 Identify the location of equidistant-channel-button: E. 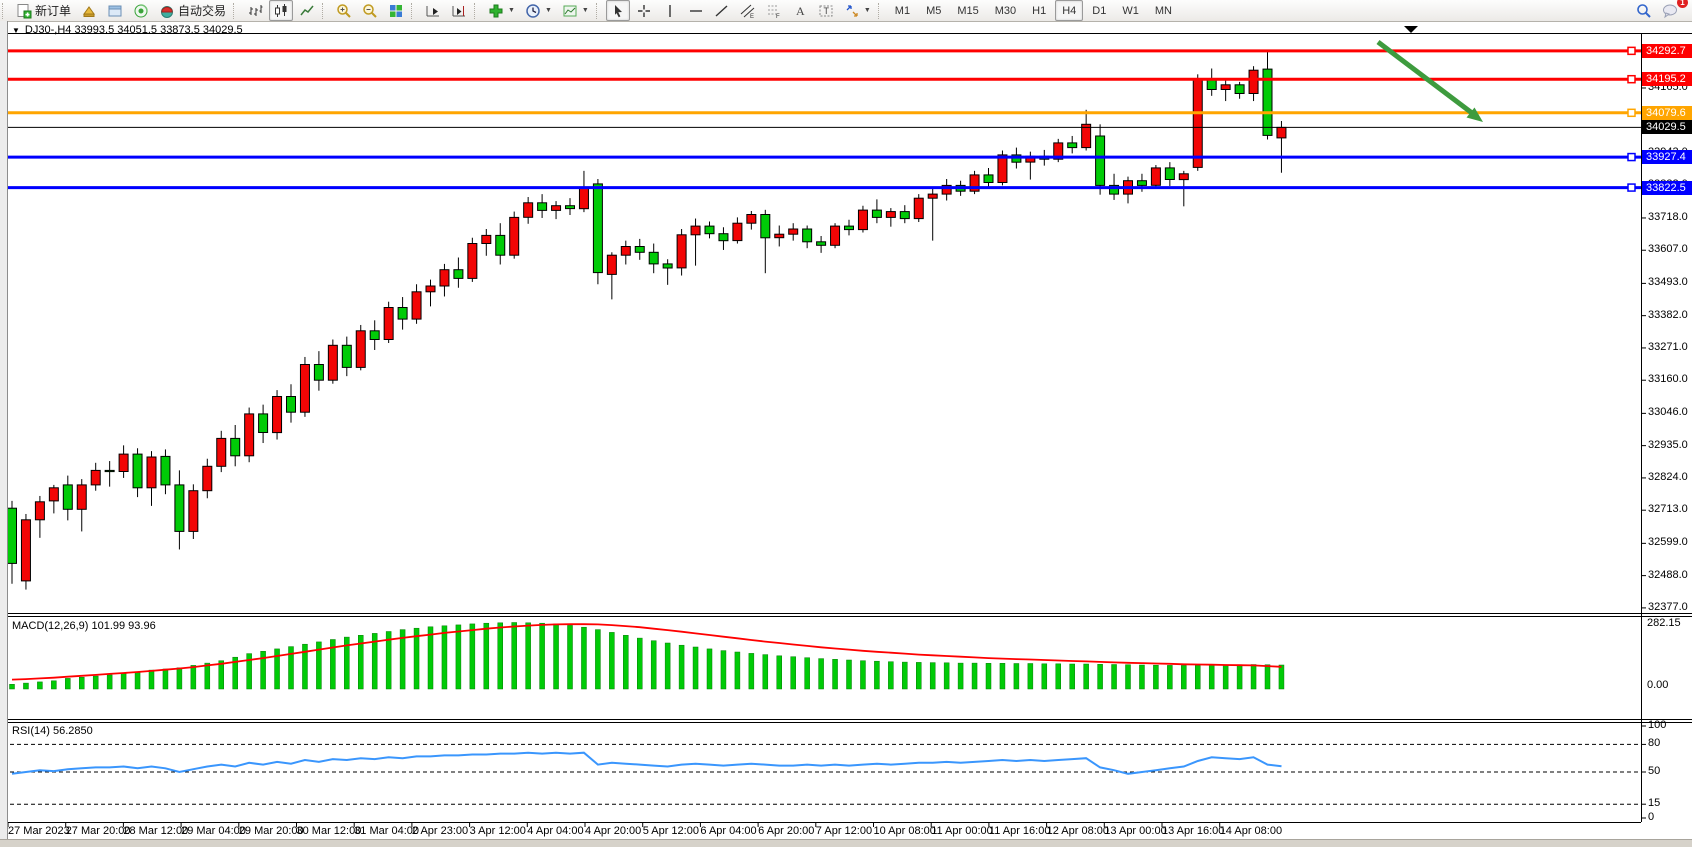
(748, 10).